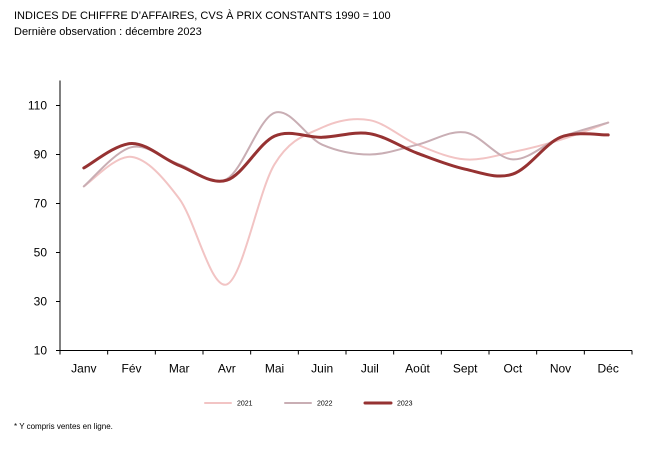 The width and height of the screenshot is (668, 449). I want to click on x-tick-label: Sept, so click(465, 369).